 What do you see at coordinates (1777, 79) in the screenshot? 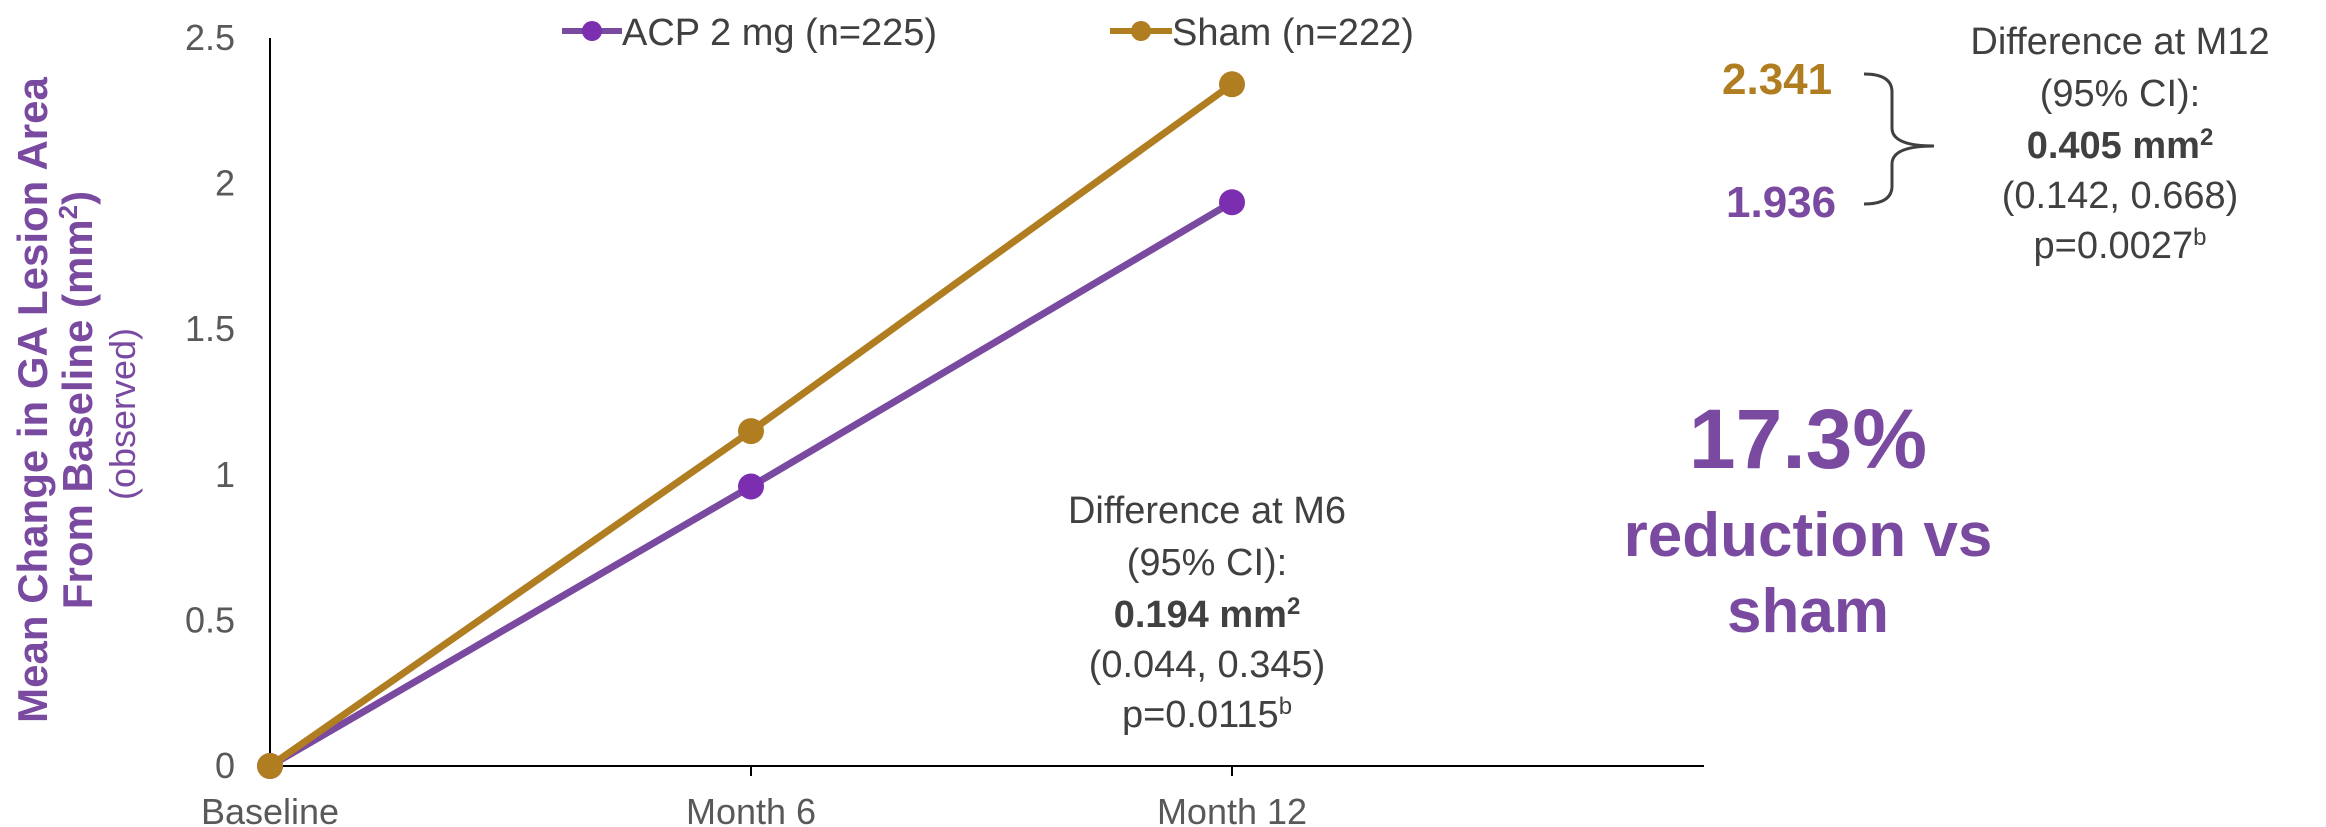
I see `end-label-sham: 2.341` at bounding box center [1777, 79].